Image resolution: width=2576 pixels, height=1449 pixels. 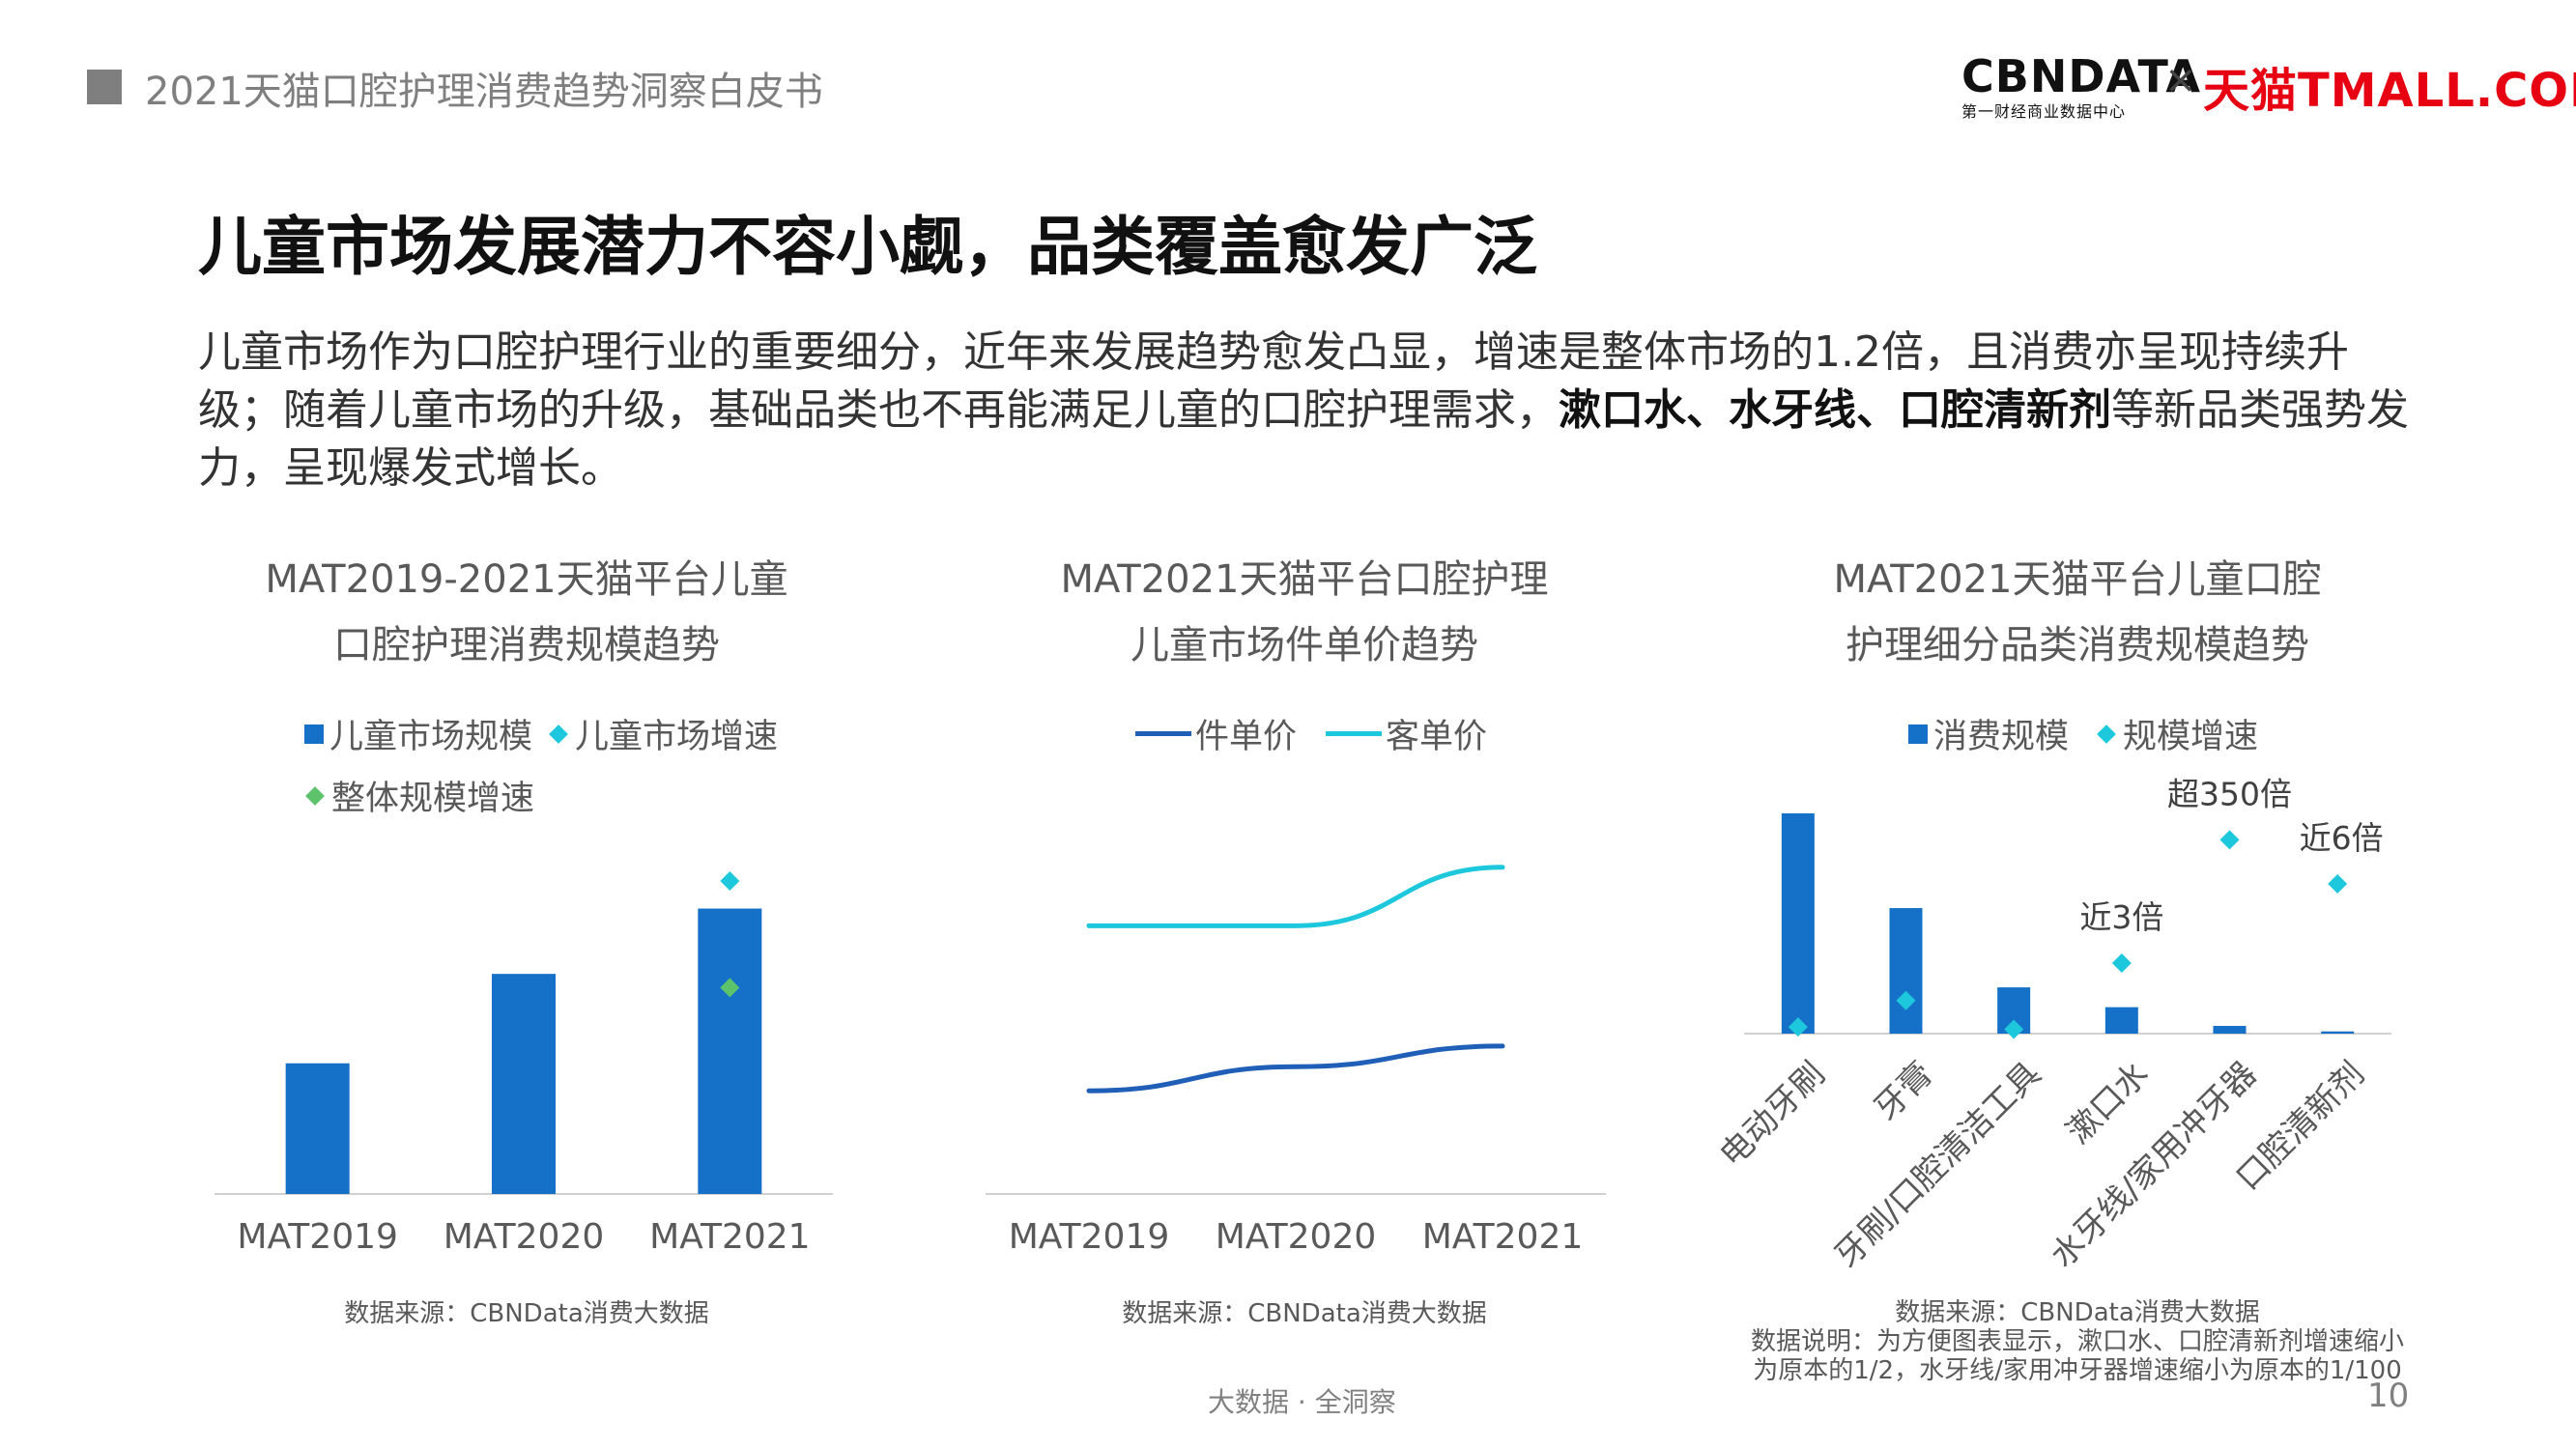 What do you see at coordinates (1247, 737) in the screenshot?
I see `legend-label: 件单价` at bounding box center [1247, 737].